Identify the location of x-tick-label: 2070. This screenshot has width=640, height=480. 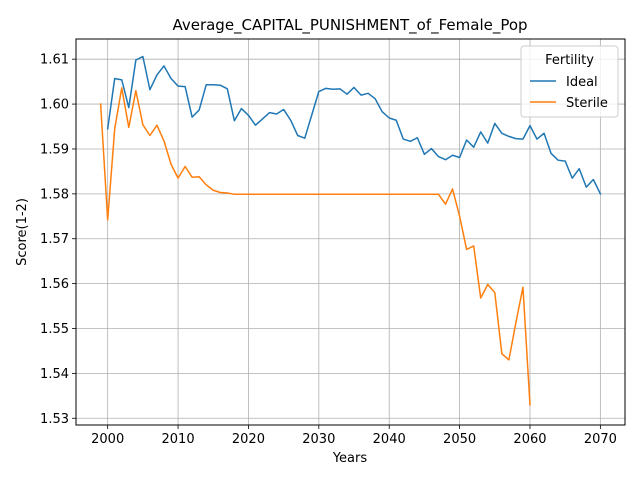
(600, 439).